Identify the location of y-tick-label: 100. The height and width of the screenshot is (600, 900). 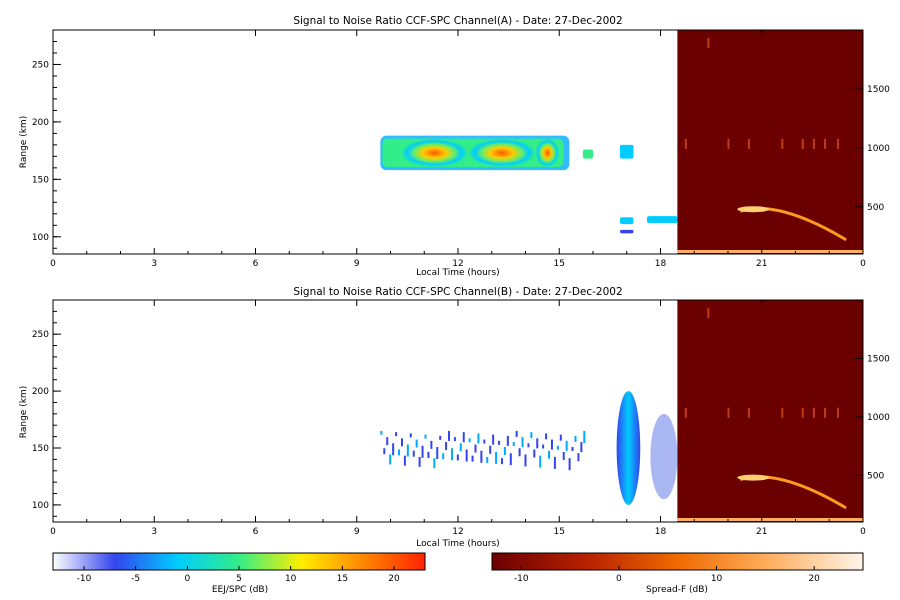
(40, 506).